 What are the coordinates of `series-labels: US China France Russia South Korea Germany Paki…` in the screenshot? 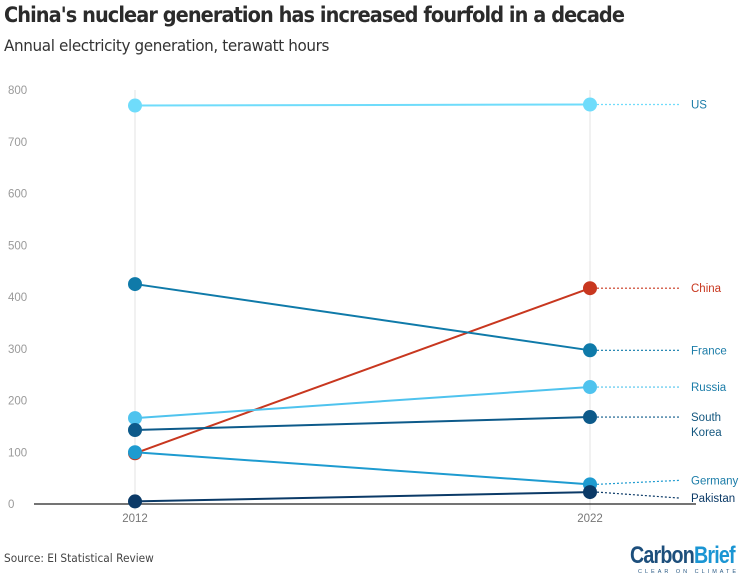 It's located at (715, 302).